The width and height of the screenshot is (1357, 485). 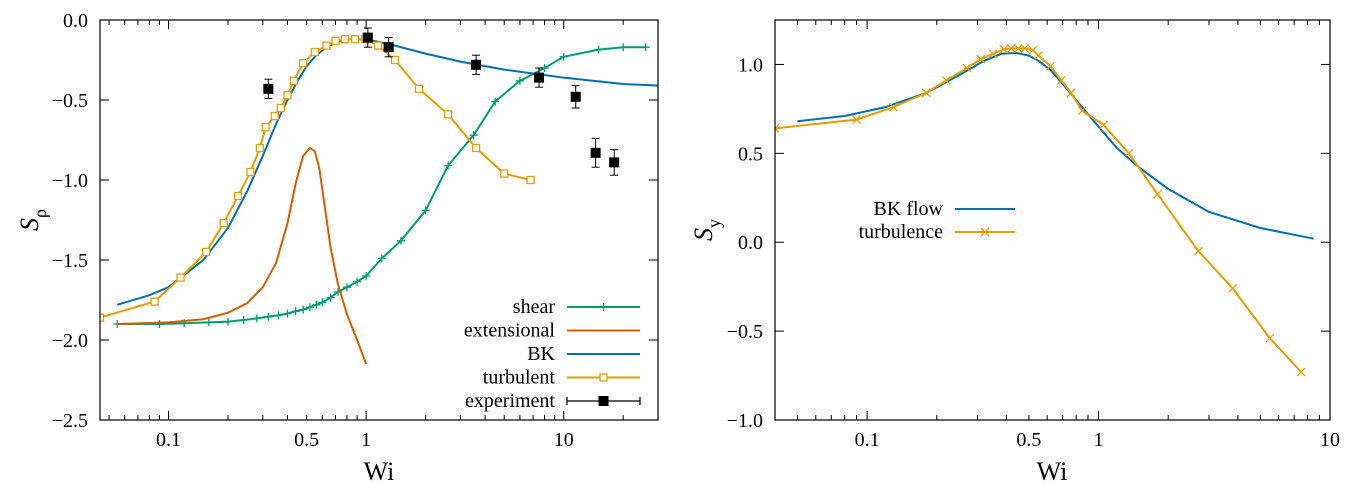 I want to click on chart-1-ytick-label: −2.5, so click(x=70, y=421).